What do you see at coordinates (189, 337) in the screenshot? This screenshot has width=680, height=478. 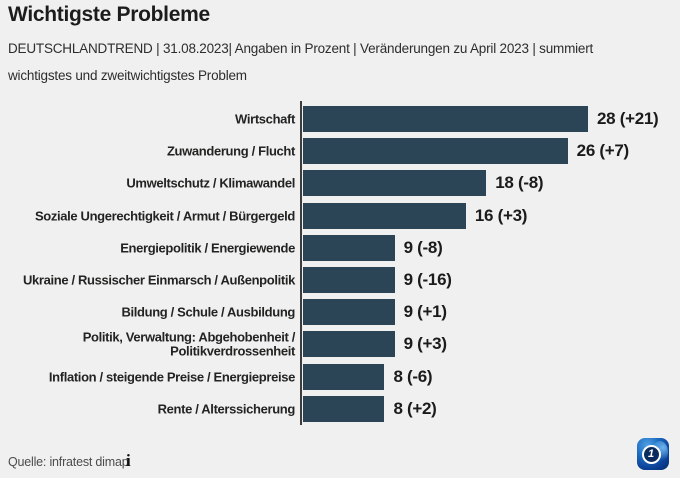 I see `category-label-line: Politik, Verwaltung: Abgehobenheit /` at bounding box center [189, 337].